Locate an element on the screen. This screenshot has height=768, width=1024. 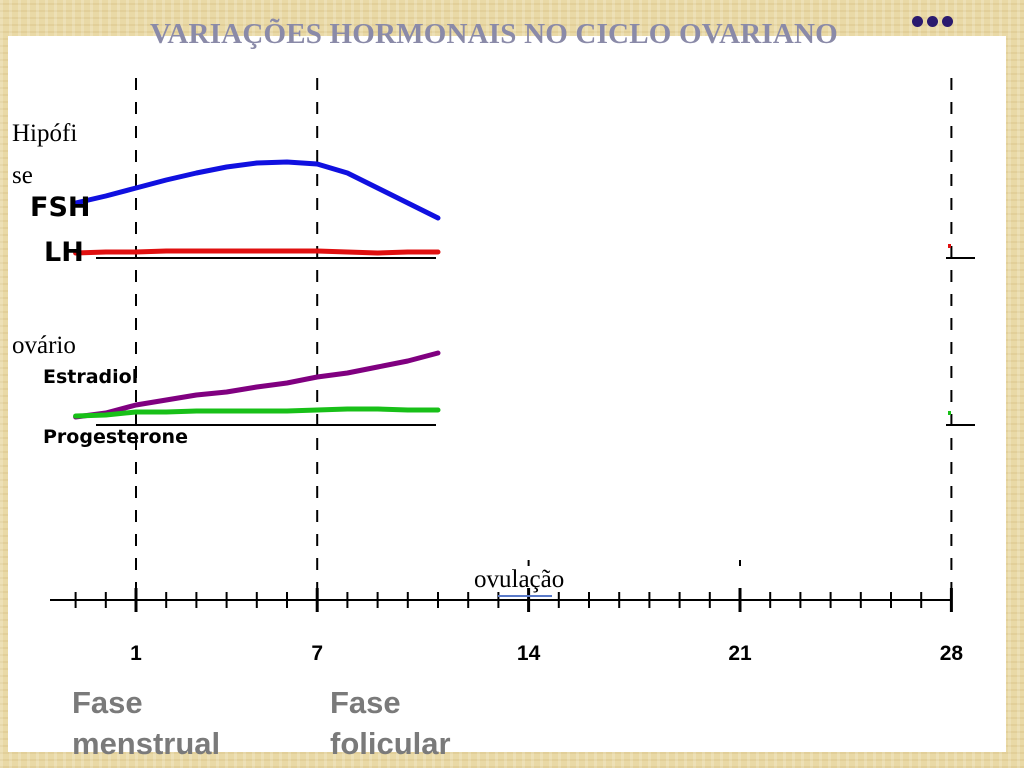
x-tick-label-21: 21 is located at coordinates (740, 653).